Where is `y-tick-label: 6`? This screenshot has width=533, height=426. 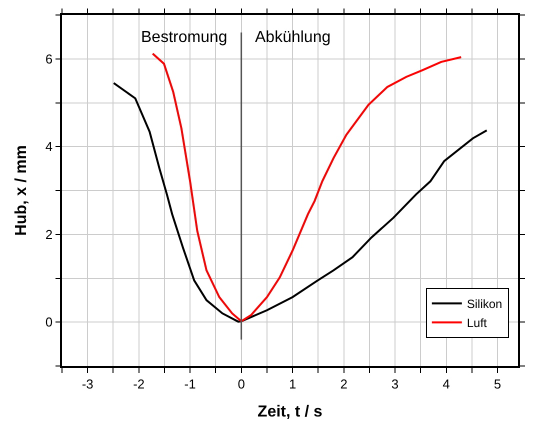 y-tick-label: 6 is located at coordinates (49, 58).